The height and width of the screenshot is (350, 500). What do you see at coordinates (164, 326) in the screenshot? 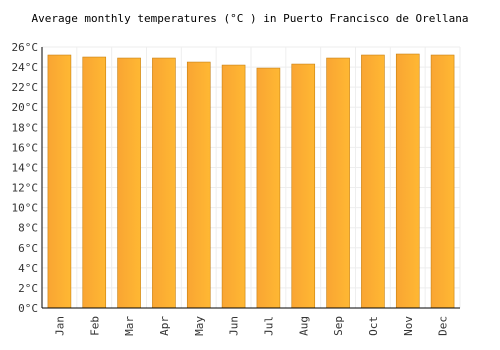
I see `x-tick-label: Apr` at bounding box center [164, 326].